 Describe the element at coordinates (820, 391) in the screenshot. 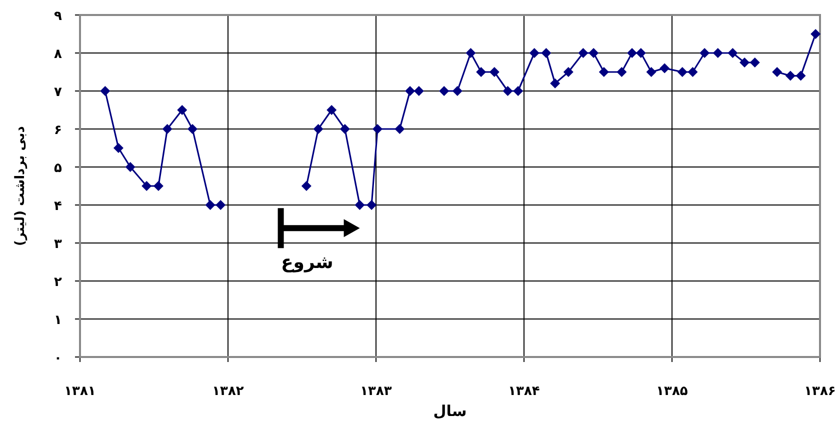

I see `x-tick-label: ۱۳۸۶` at that location.